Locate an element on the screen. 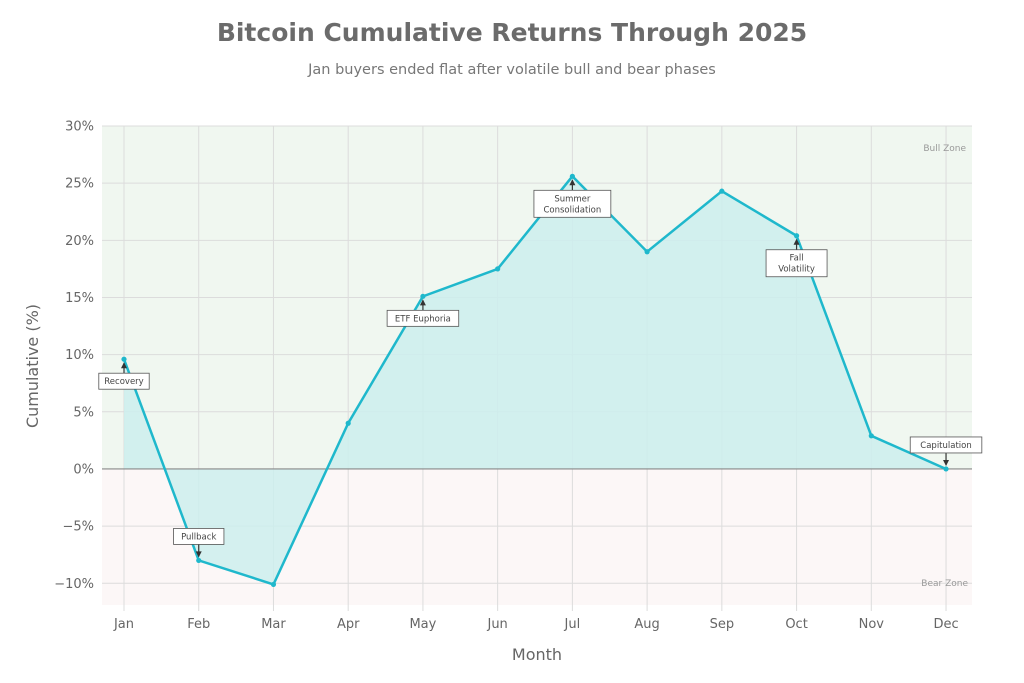  annotation-label: Consolidation is located at coordinates (572, 210).